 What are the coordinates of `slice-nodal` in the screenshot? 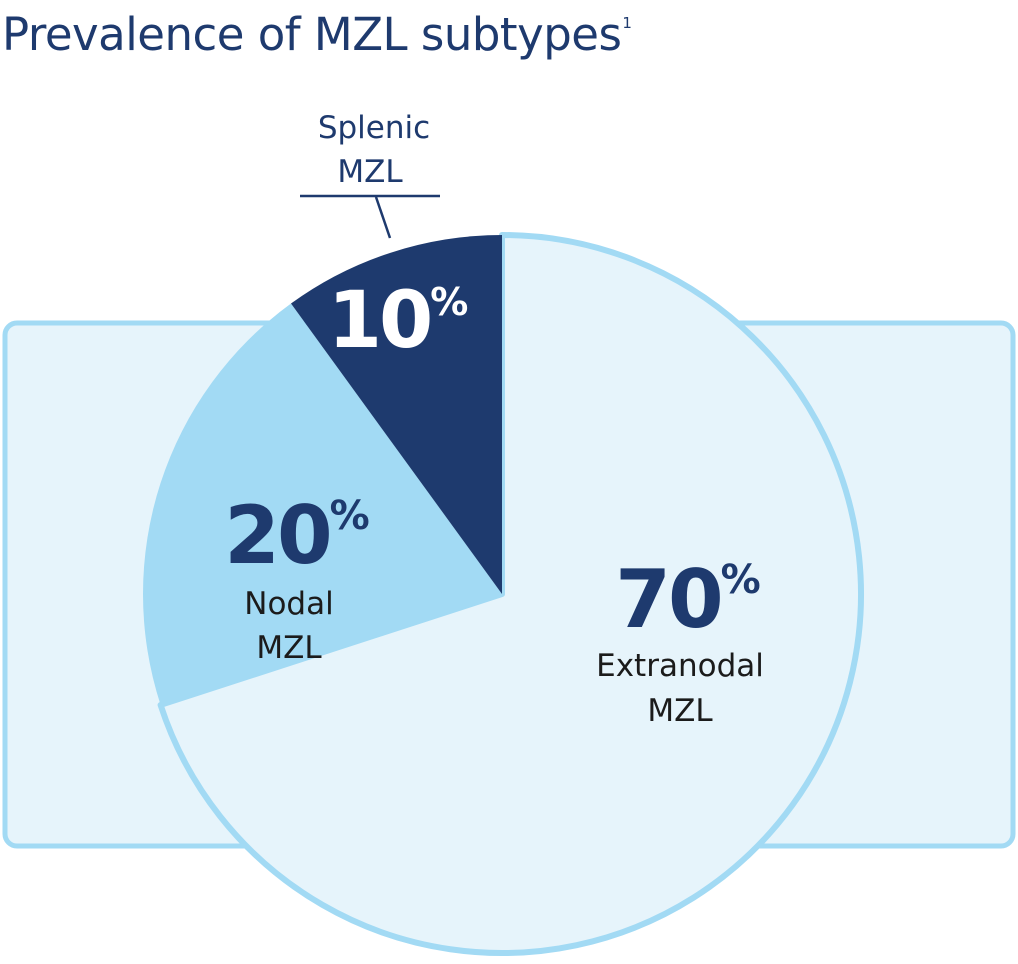 It's located at (322, 504).